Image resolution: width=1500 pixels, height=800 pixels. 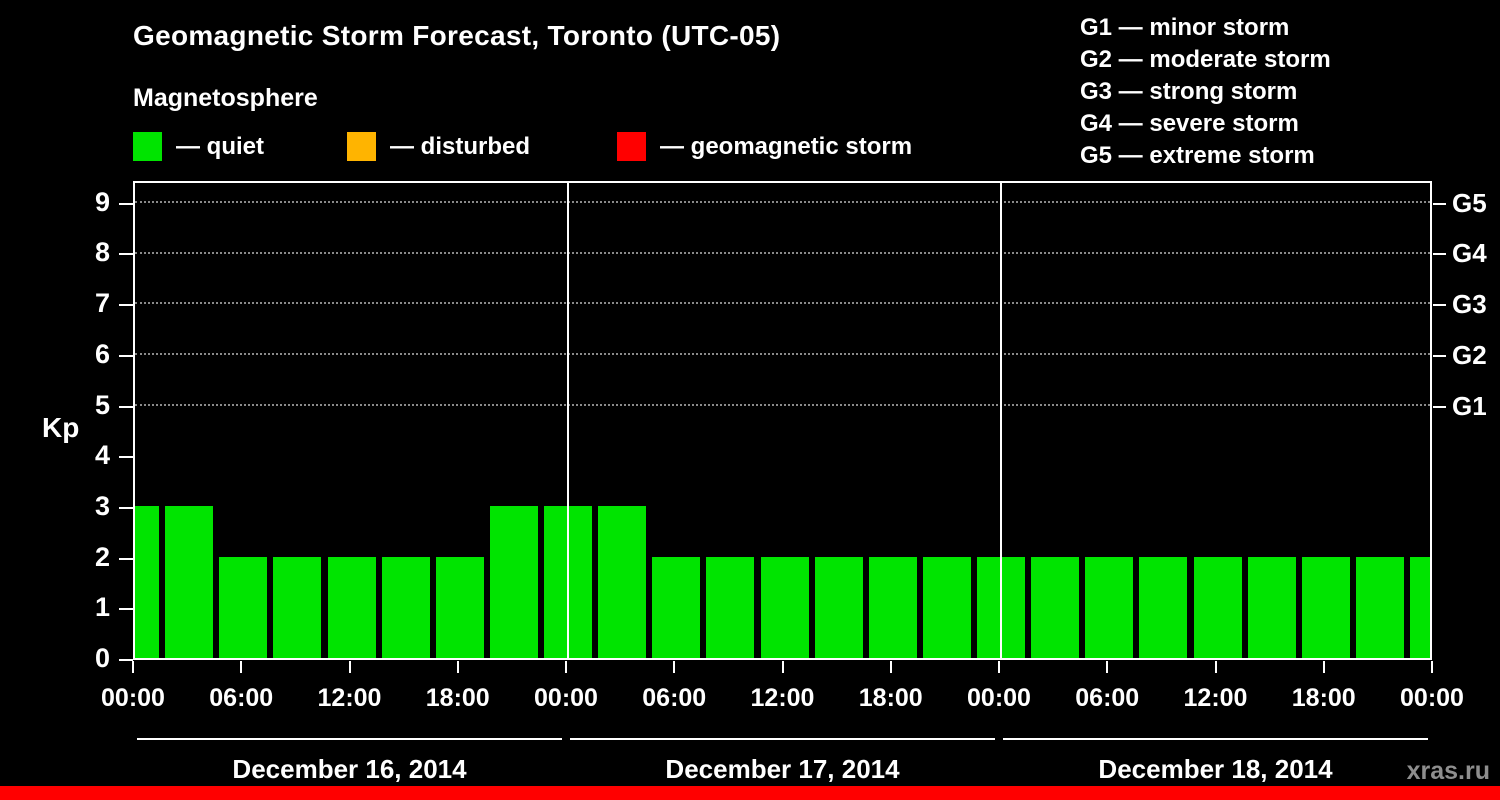 What do you see at coordinates (1469, 304) in the screenshot?
I see `right-axis-label: G3` at bounding box center [1469, 304].